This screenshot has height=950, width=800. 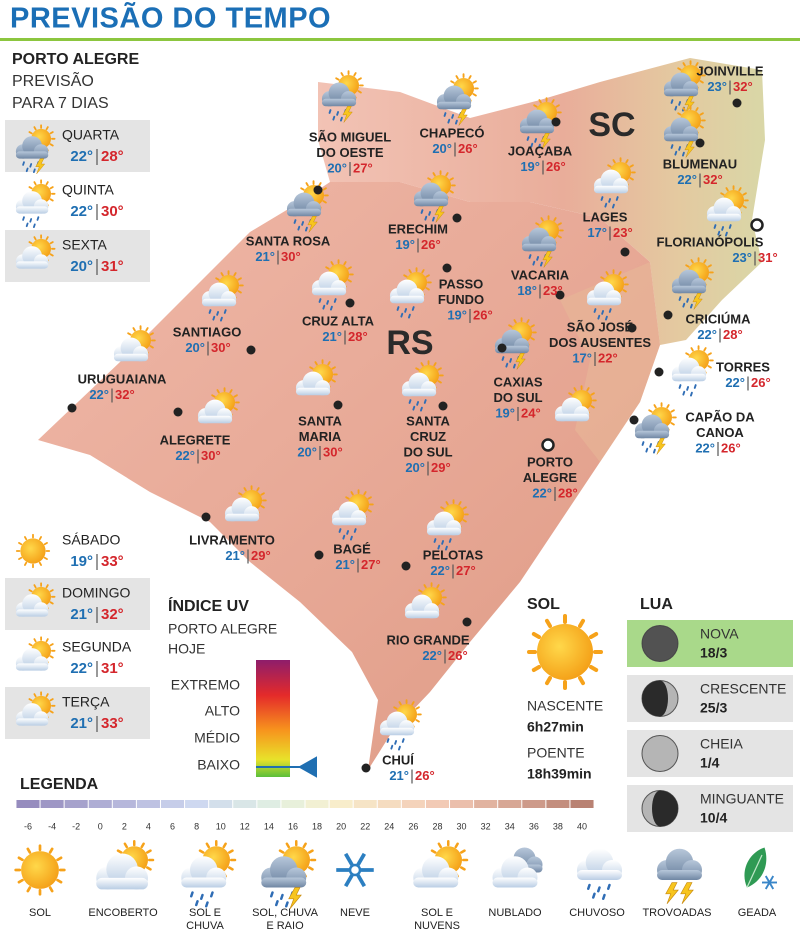 I want to click on scale-label: 38, so click(x=558, y=826).